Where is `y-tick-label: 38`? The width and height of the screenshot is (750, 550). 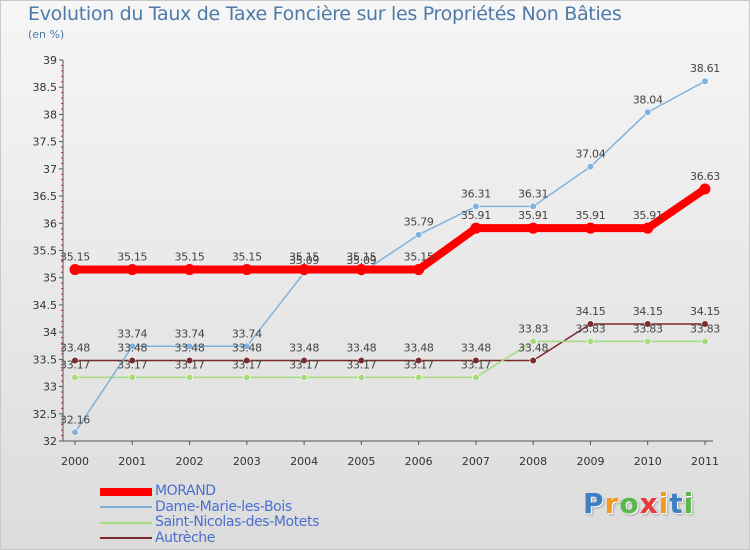
y-tick-label: 38 is located at coordinates (50, 114).